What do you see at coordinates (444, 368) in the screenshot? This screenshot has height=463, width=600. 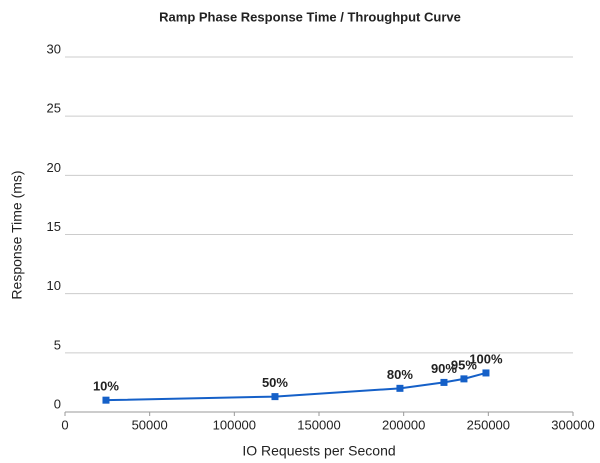 I see `point-label: 90%` at bounding box center [444, 368].